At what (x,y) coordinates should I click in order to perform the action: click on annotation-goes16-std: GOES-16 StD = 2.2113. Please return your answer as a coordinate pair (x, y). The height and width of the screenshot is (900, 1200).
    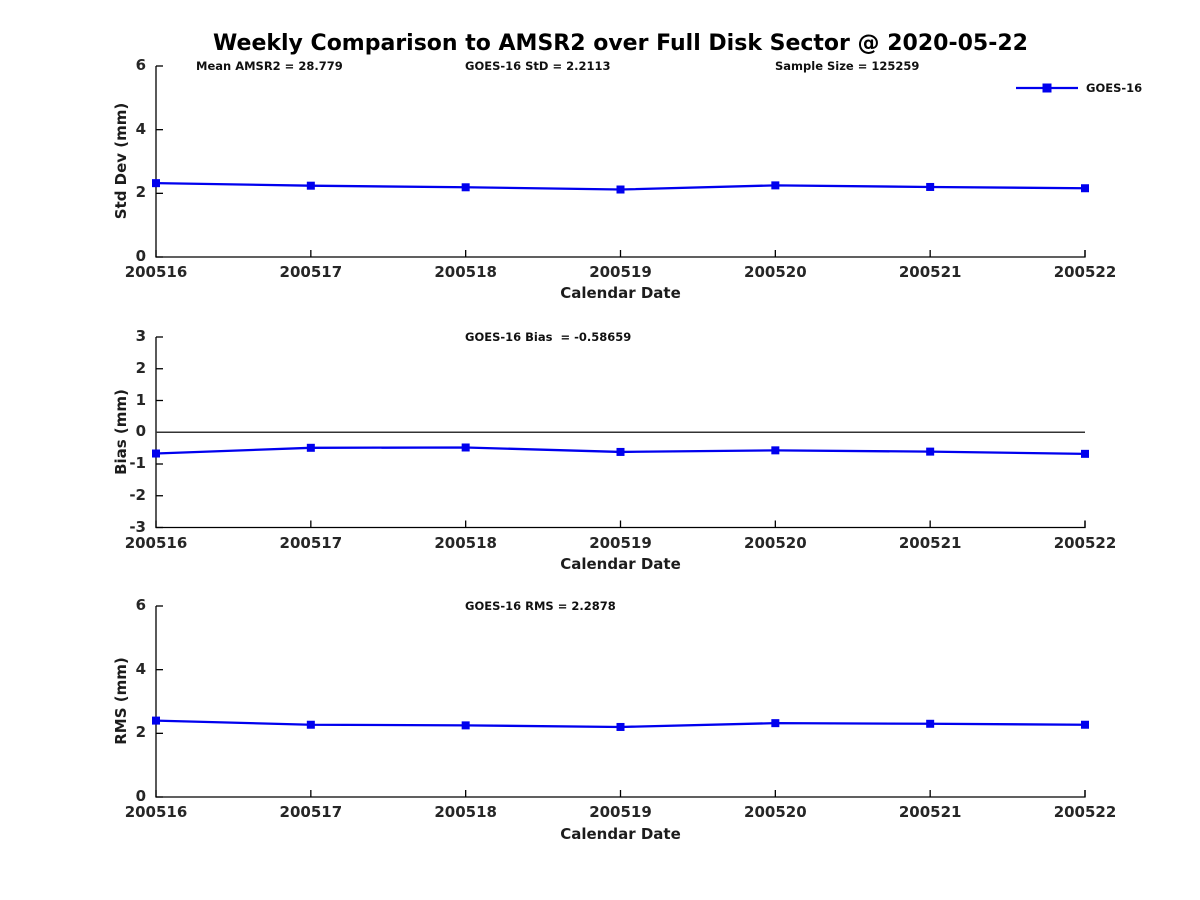
    Looking at the image, I should click on (538, 66).